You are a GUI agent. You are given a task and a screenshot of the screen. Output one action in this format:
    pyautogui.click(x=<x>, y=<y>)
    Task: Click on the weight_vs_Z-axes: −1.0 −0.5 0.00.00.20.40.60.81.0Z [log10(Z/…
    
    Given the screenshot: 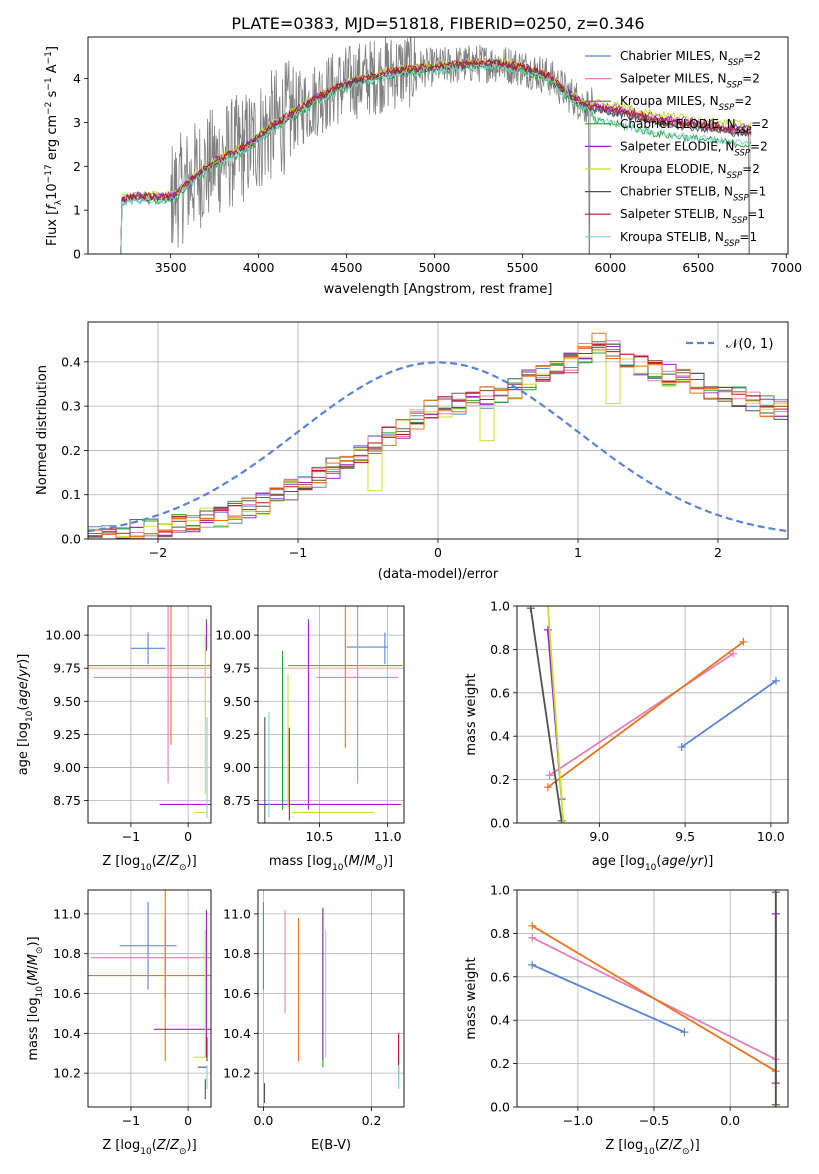 What is the action you would take?
    pyautogui.click(x=626, y=1020)
    